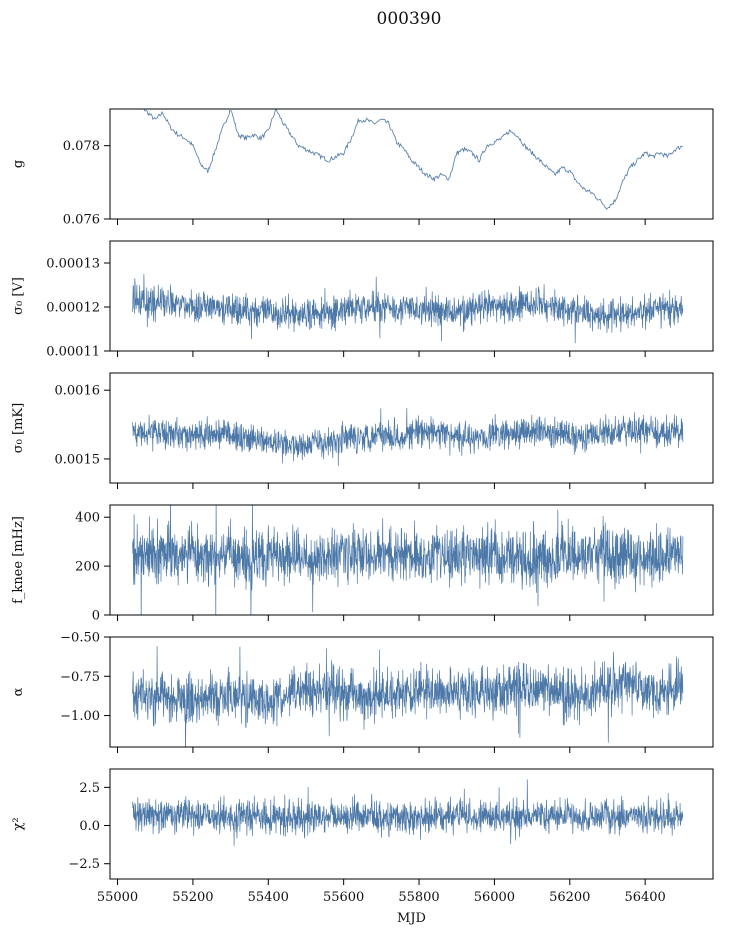 This screenshot has height=936, width=739. What do you see at coordinates (80, 716) in the screenshot?
I see `y-tick-label: −1.00` at bounding box center [80, 716].